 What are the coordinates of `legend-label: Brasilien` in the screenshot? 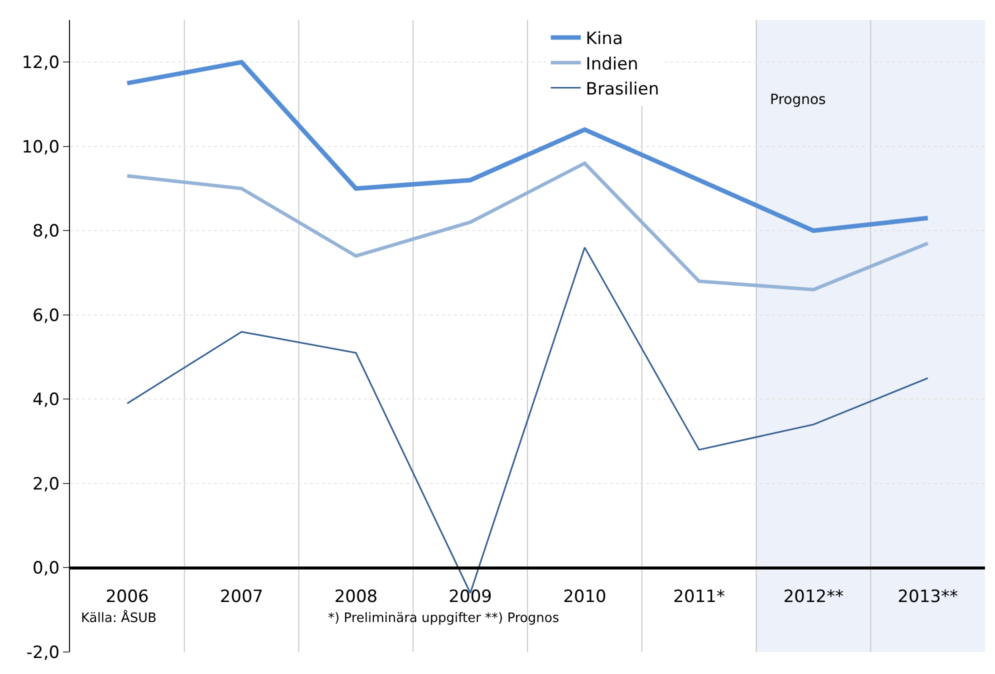 It's located at (623, 89).